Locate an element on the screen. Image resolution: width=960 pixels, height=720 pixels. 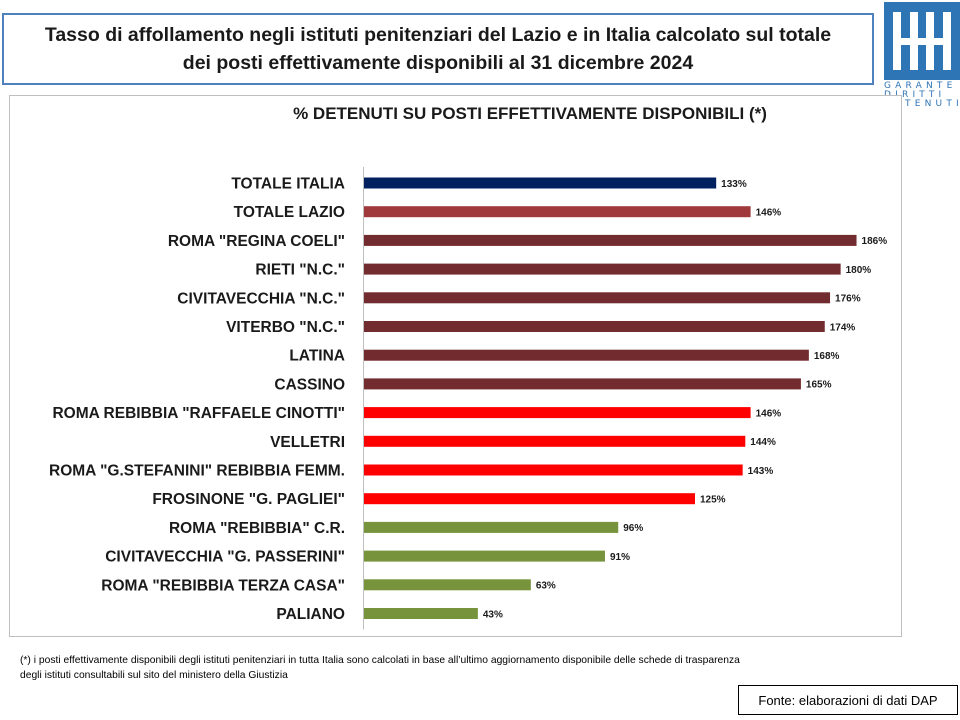
data-label: 96% is located at coordinates (633, 528).